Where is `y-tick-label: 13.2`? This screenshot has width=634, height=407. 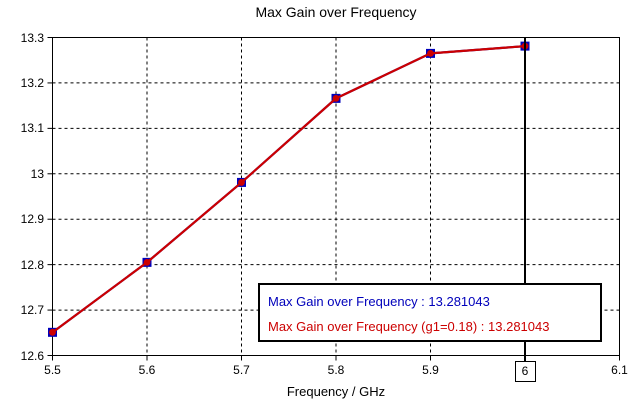 y-tick-label: 13.2 is located at coordinates (32, 82).